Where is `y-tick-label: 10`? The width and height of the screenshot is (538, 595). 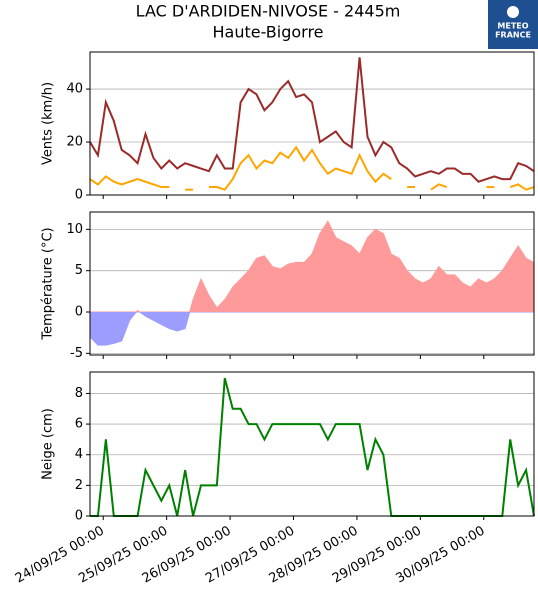
y-tick-label: 10 is located at coordinates (74, 229).